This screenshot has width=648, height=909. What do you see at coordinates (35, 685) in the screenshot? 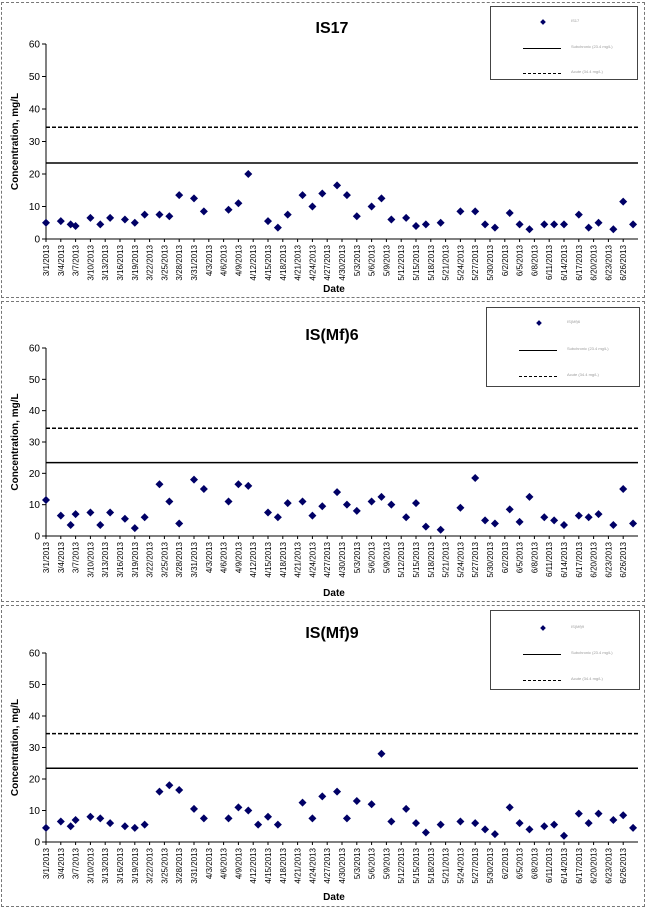
I see `y-tick-label: 50` at bounding box center [35, 685].